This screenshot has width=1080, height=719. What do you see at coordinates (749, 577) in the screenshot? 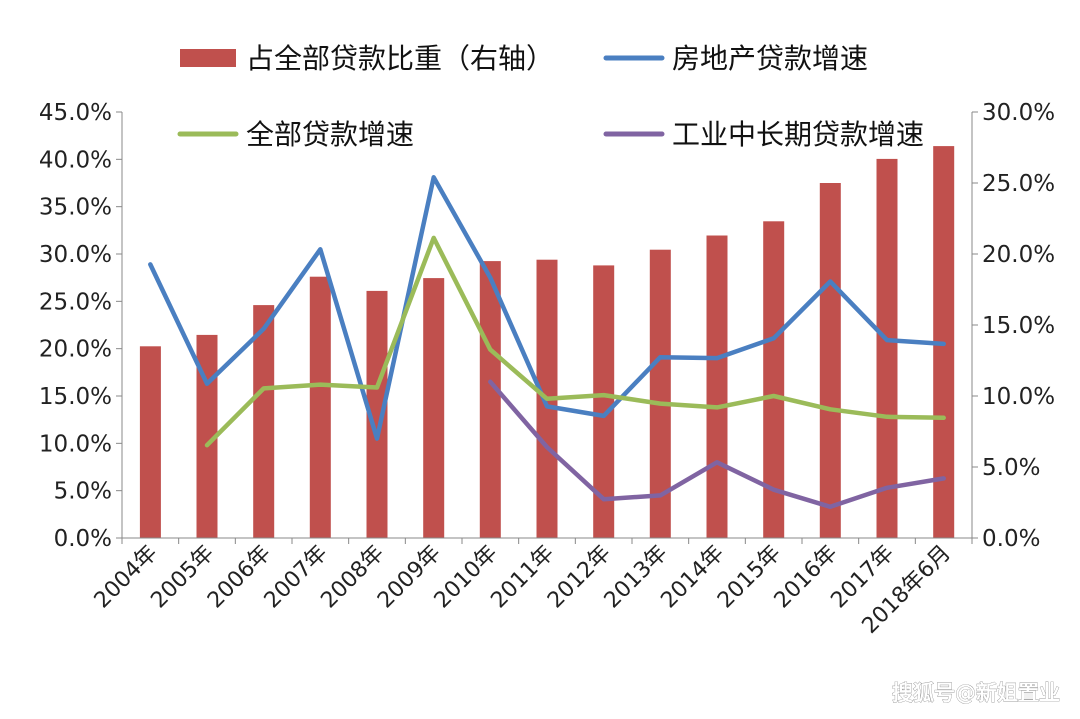
I see `x-tick-label: 2015年` at bounding box center [749, 577].